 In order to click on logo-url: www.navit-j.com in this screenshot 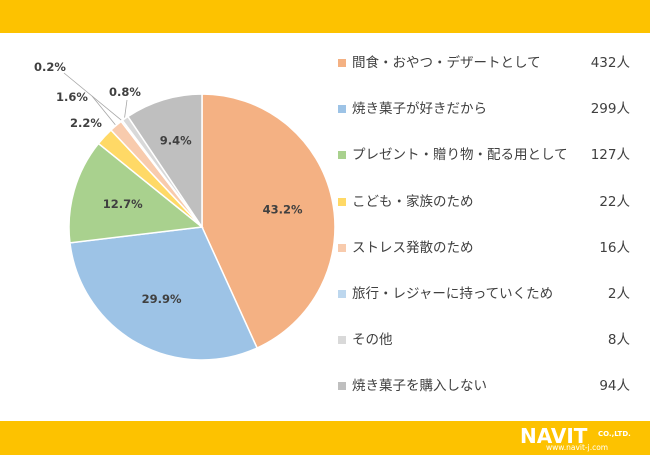, I will do `click(577, 447)`.